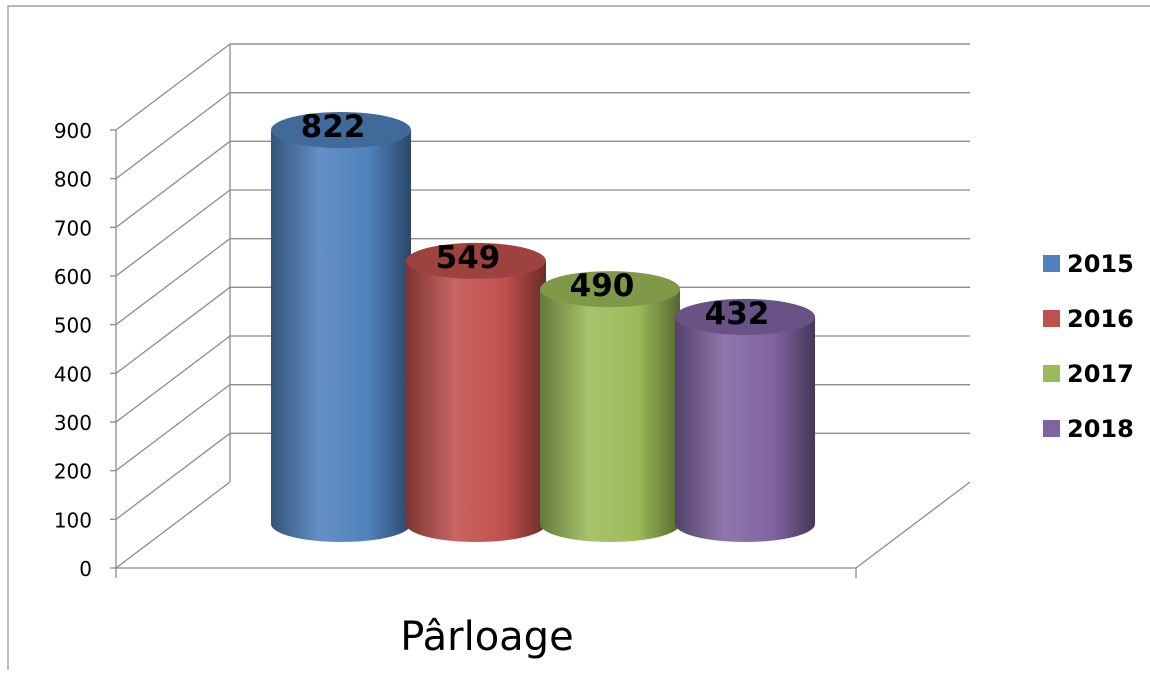  I want to click on legend-item-2017: 2017, so click(1088, 374).